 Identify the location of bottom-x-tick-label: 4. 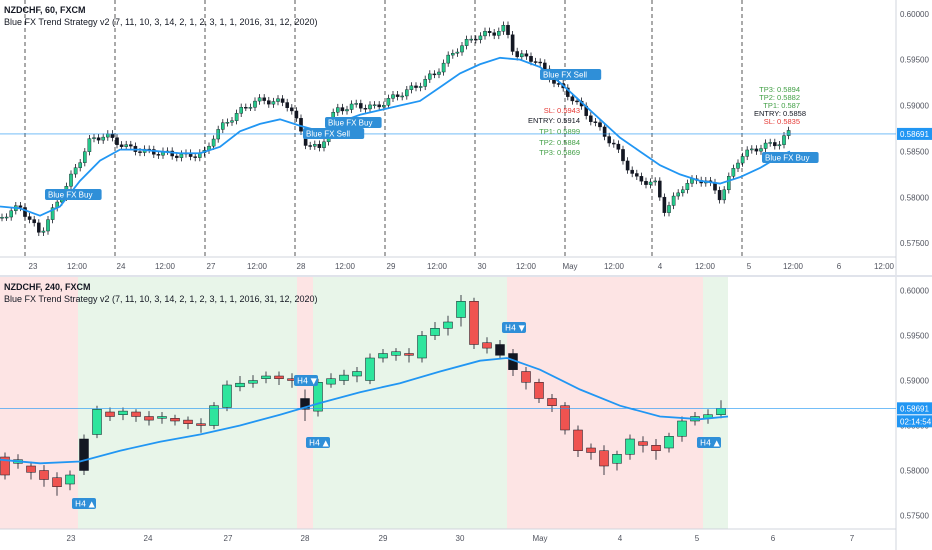
(620, 538).